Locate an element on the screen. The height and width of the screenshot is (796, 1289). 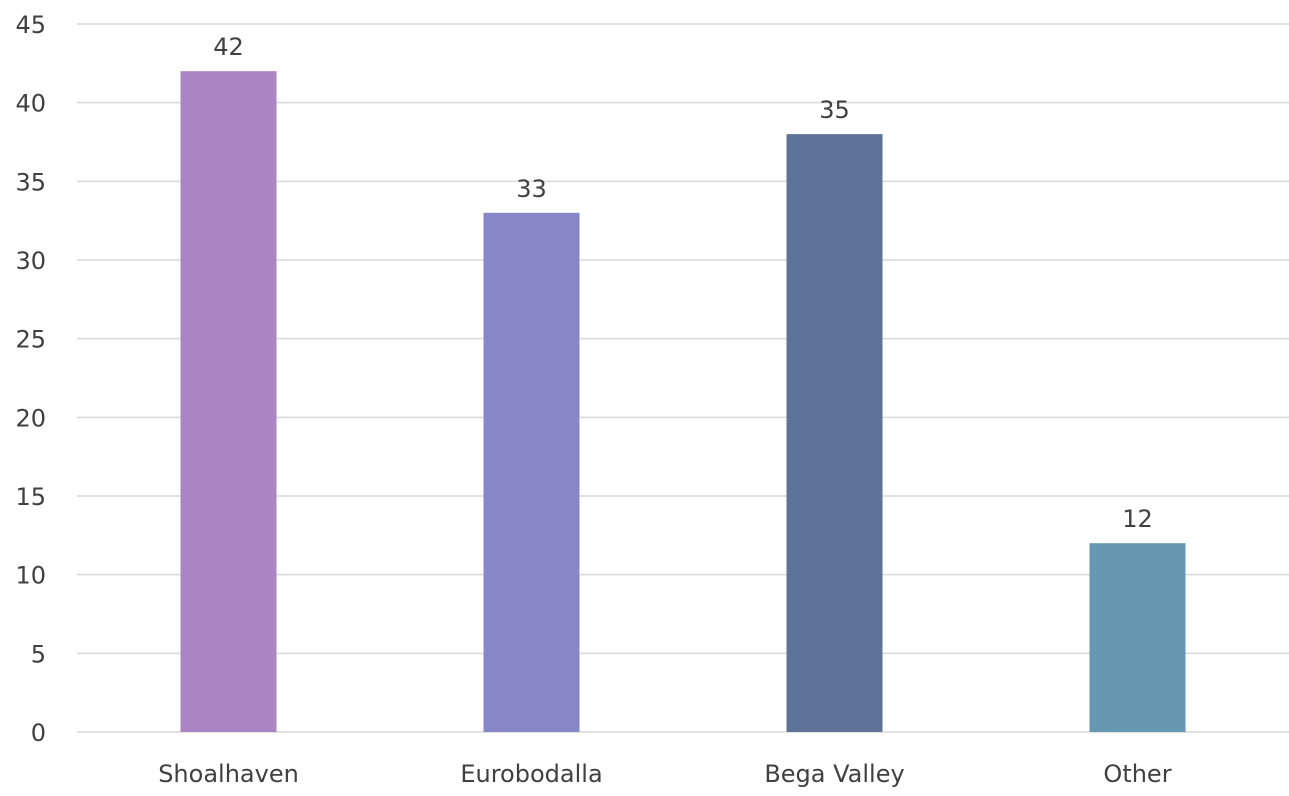
y-tick-label: 35 is located at coordinates (30, 182).